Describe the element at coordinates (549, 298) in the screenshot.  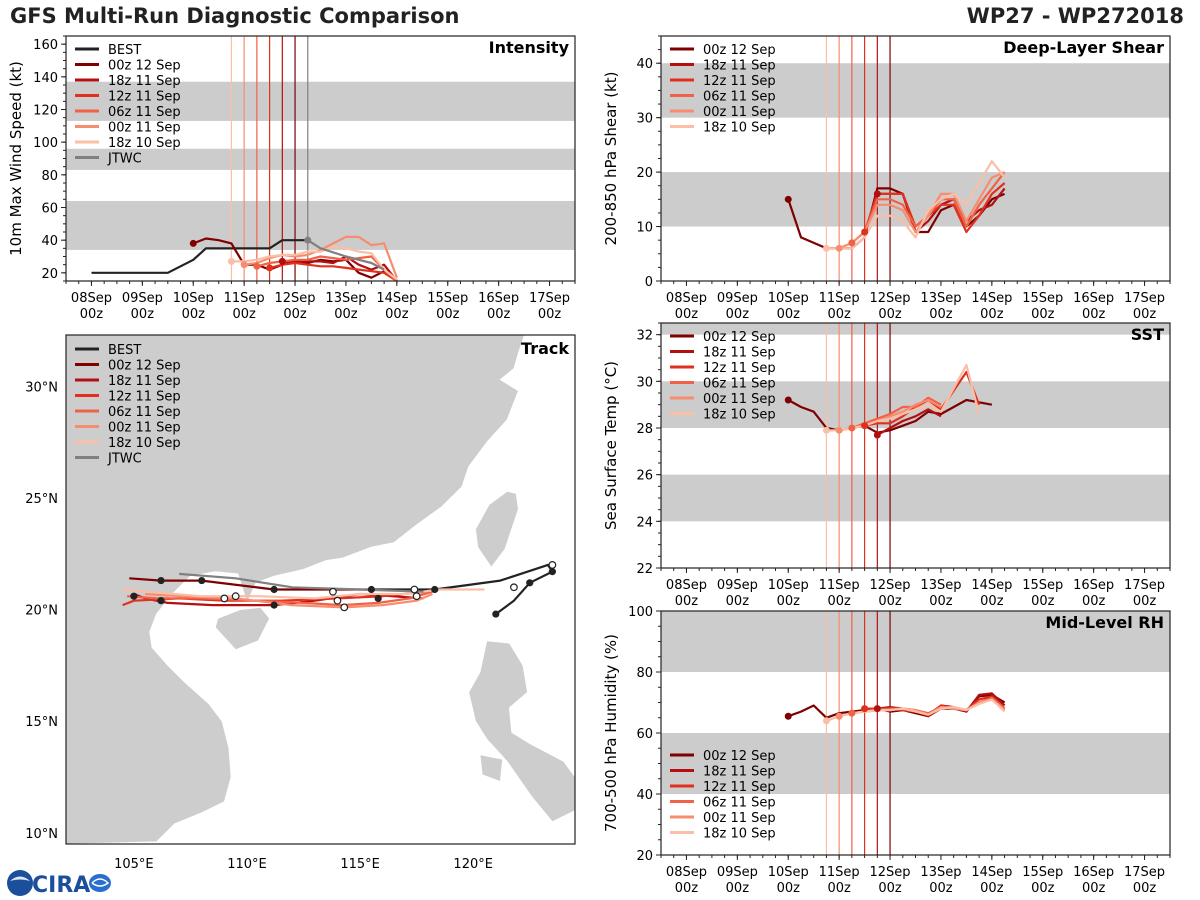
I see `intensity-xtick-label: 17Sep` at that location.